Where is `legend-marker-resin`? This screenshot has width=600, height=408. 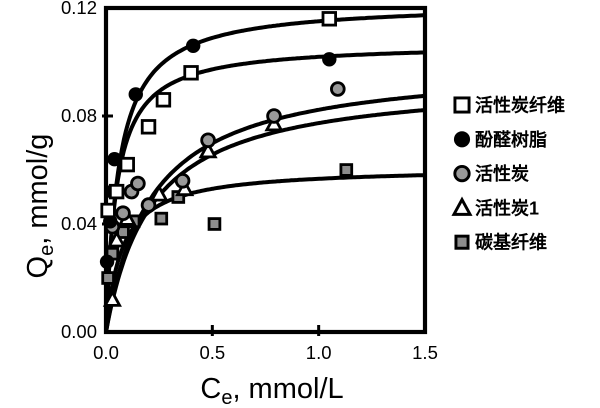 legend-marker-resin is located at coordinates (462, 139).